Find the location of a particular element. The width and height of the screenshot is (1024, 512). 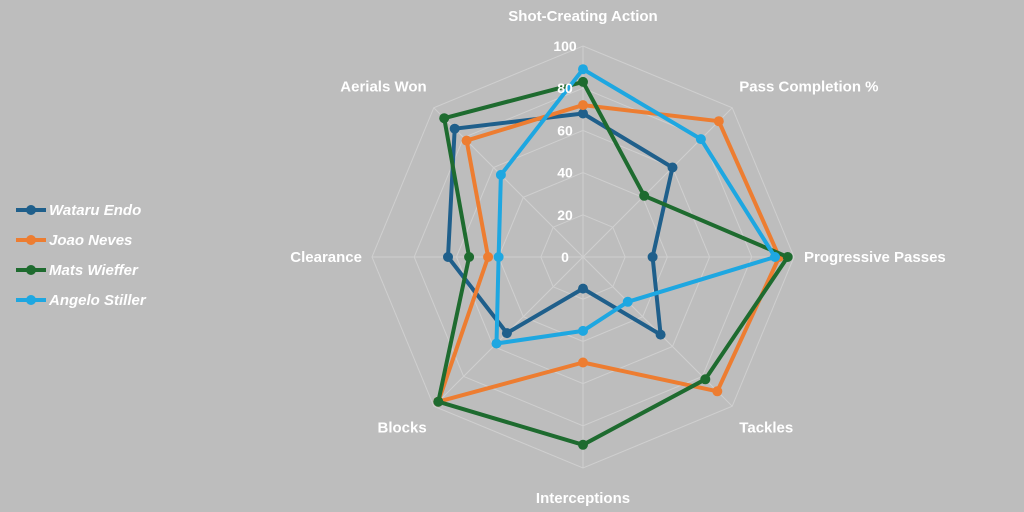

axis-label: Progressive Passes is located at coordinates (875, 257).